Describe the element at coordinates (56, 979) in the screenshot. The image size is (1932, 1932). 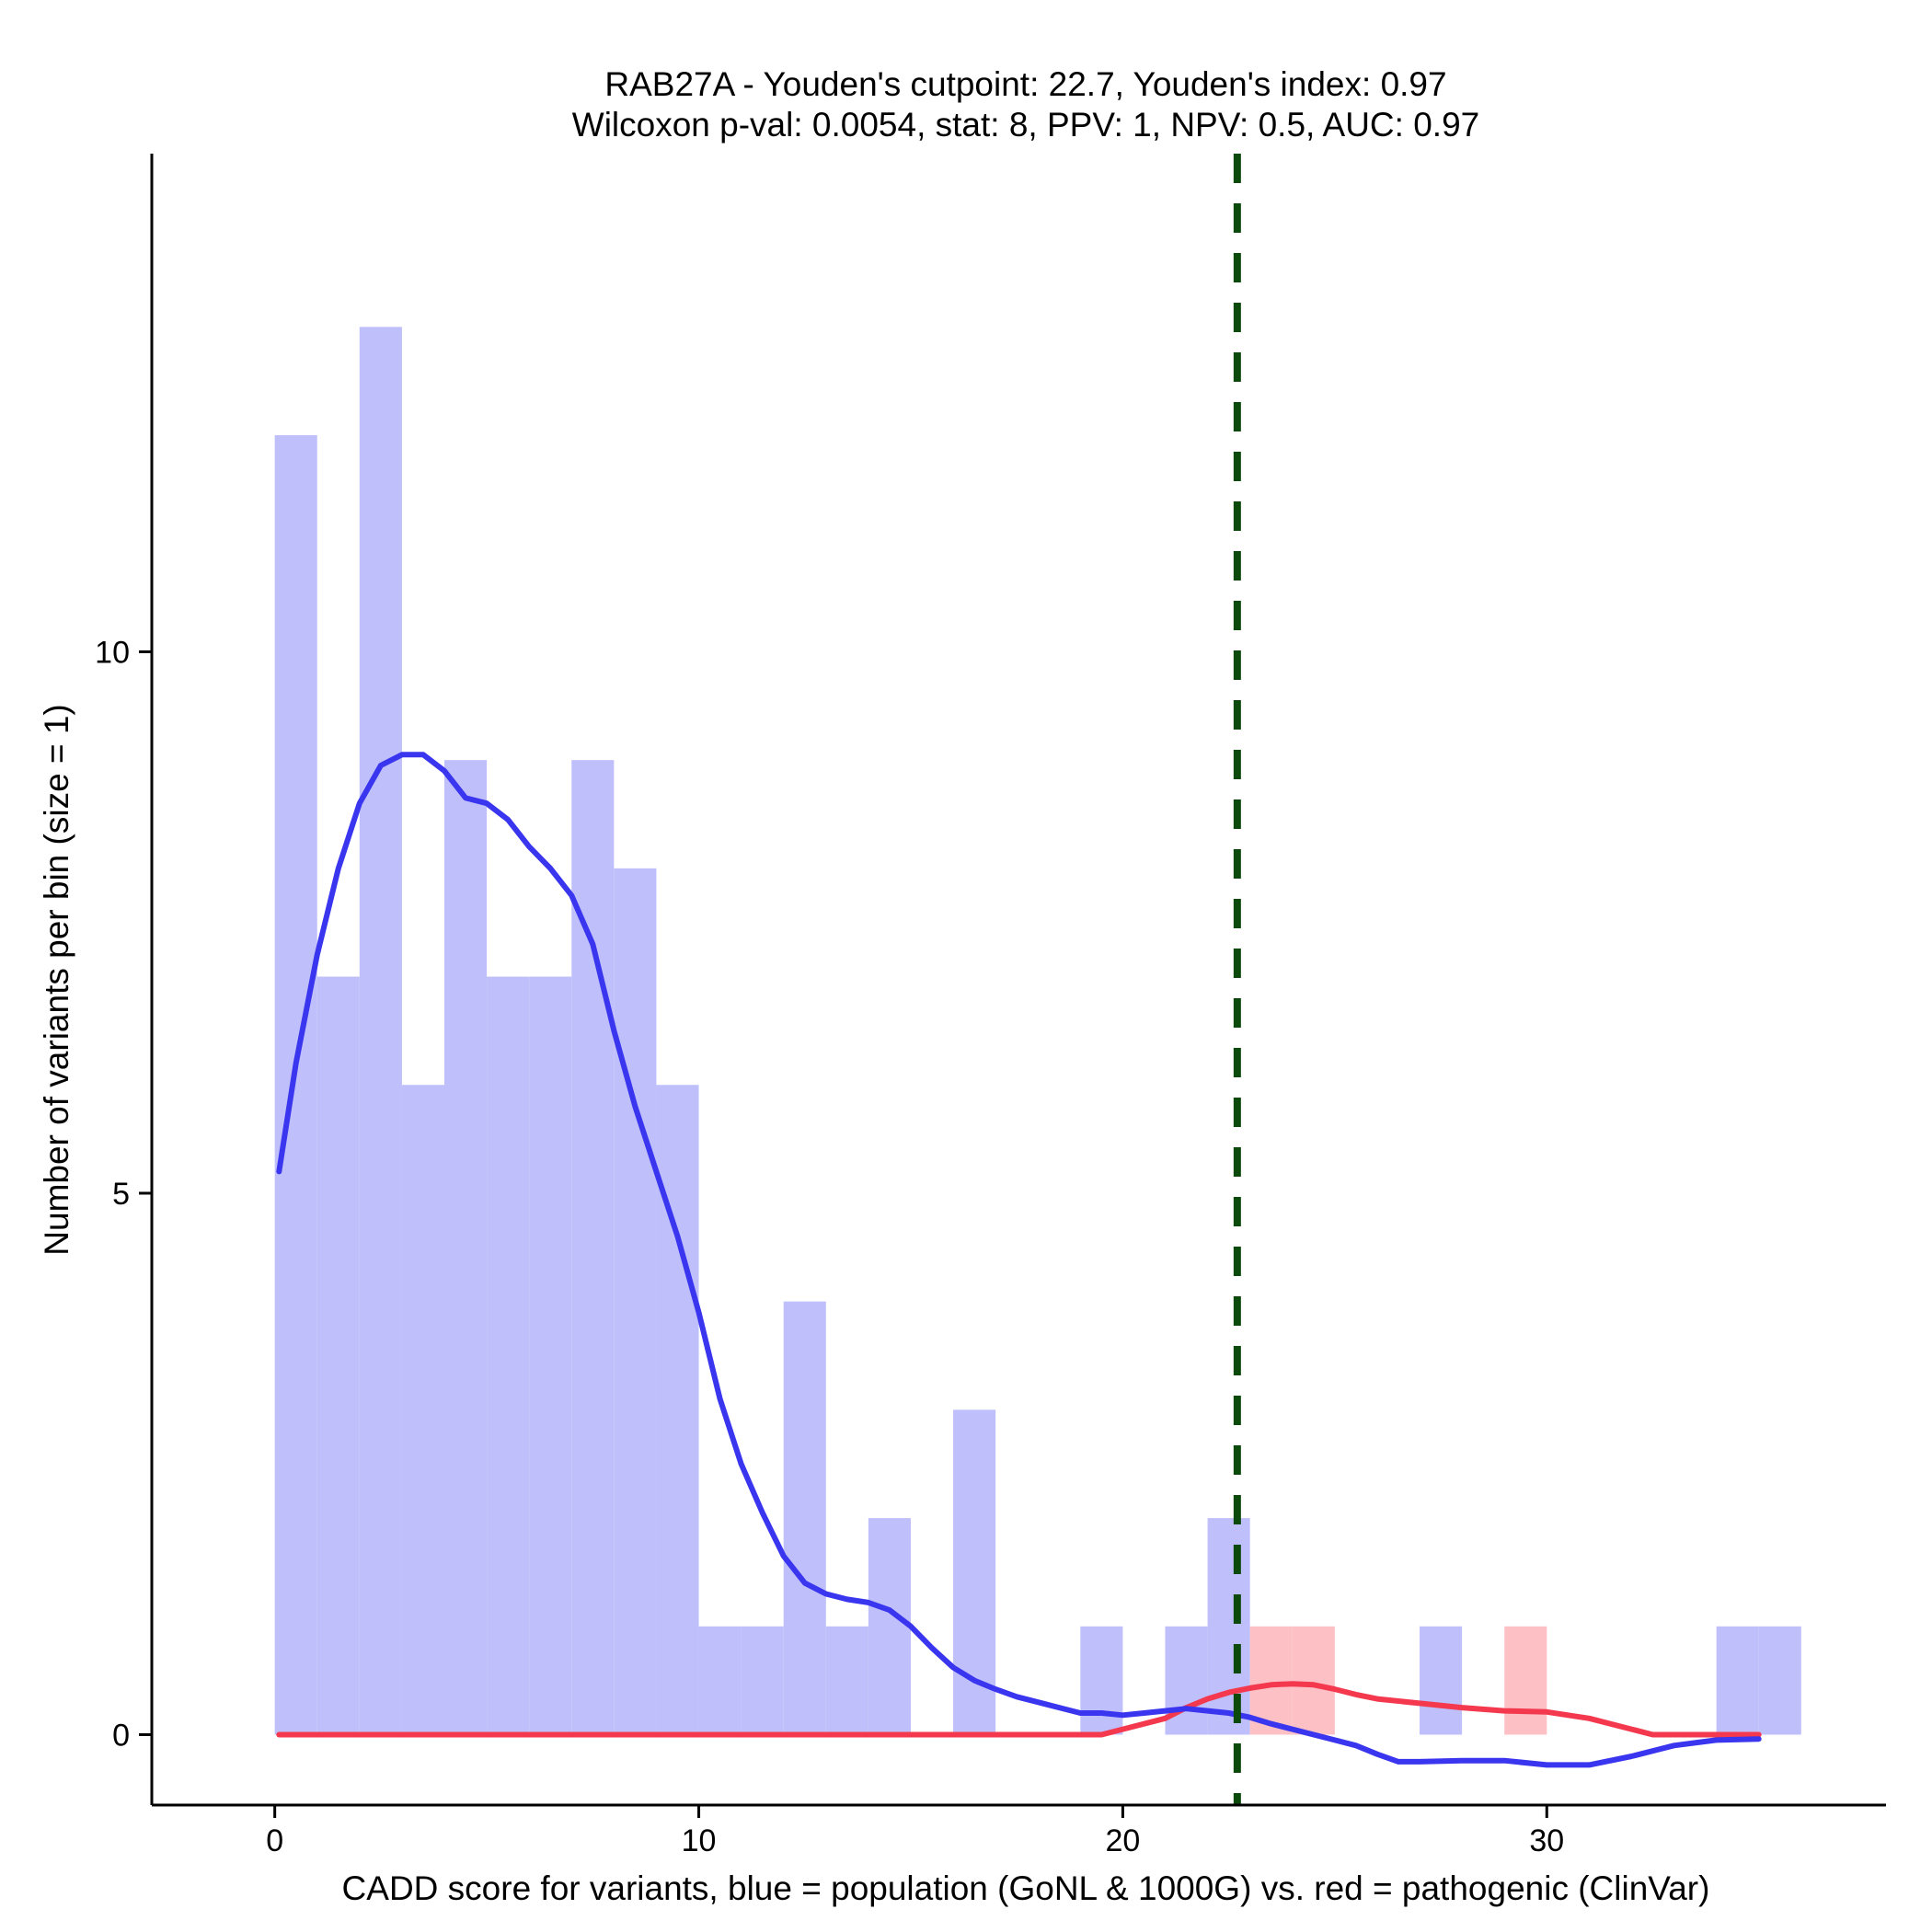
I see `y-axis-title: Number of variants per bin (size = 1)` at that location.